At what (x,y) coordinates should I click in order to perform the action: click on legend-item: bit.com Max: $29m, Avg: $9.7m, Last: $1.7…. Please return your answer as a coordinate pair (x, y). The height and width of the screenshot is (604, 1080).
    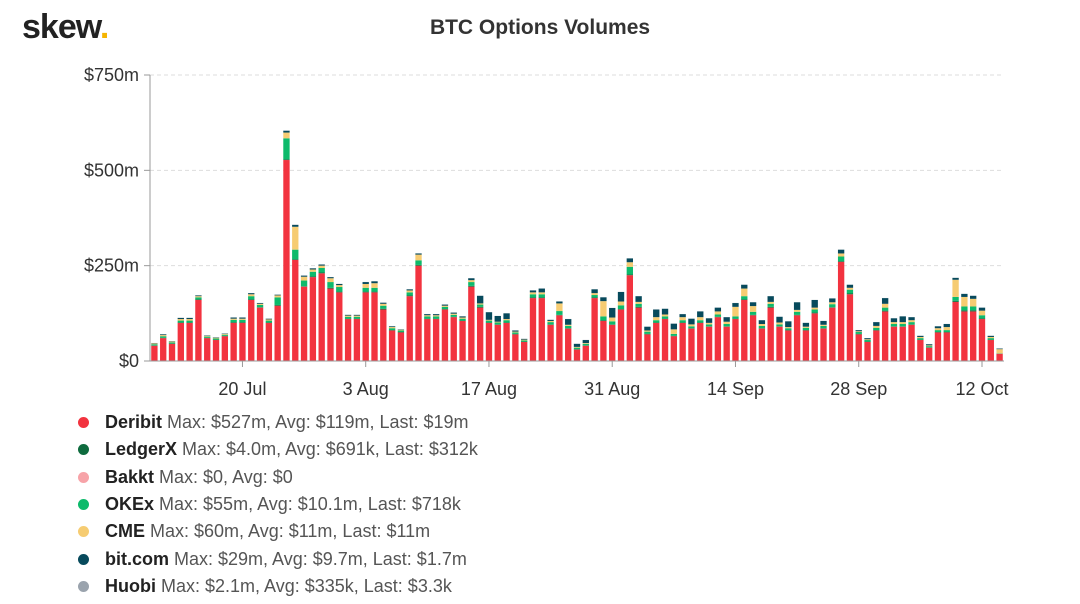
    Looking at the image, I should click on (278, 558).